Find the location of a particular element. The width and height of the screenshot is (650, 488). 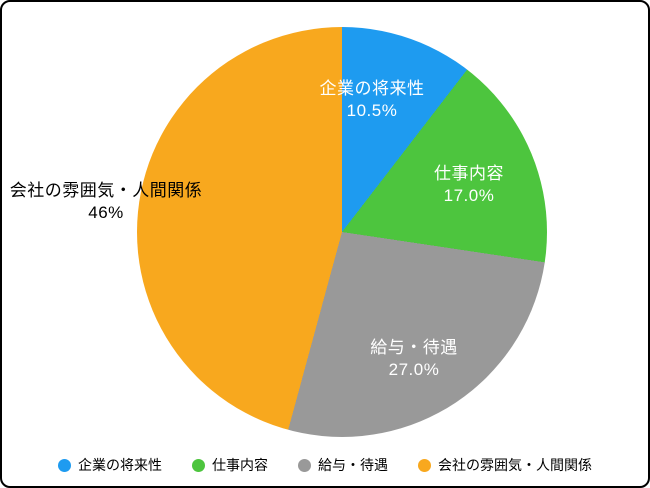

slice-name: 給与・待遇 is located at coordinates (414, 347).